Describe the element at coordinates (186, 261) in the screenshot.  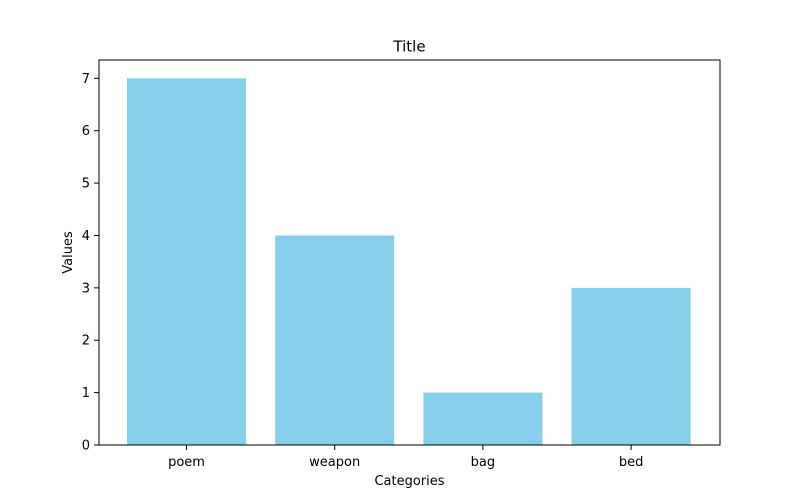
I see `bar-poem` at that location.